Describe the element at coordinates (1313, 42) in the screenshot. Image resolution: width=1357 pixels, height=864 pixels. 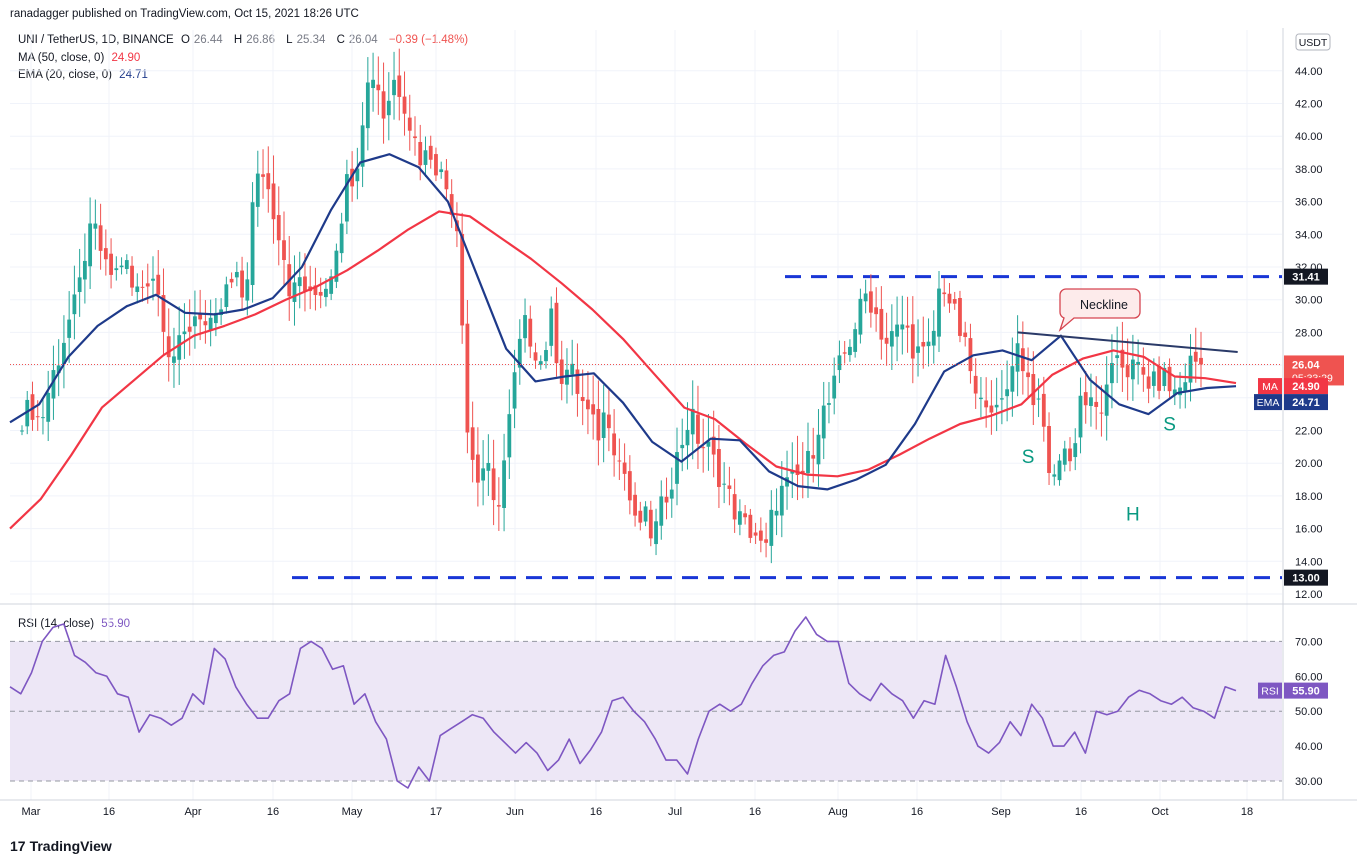
I see `currency-badge: USDT` at that location.